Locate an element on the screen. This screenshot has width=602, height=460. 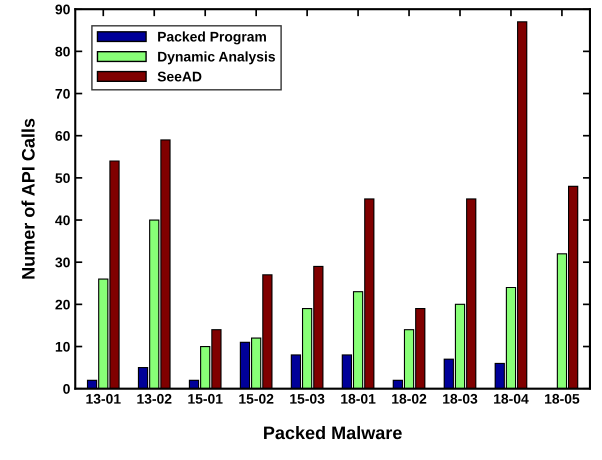
y-tick-label: 70 is located at coordinates (63, 93).